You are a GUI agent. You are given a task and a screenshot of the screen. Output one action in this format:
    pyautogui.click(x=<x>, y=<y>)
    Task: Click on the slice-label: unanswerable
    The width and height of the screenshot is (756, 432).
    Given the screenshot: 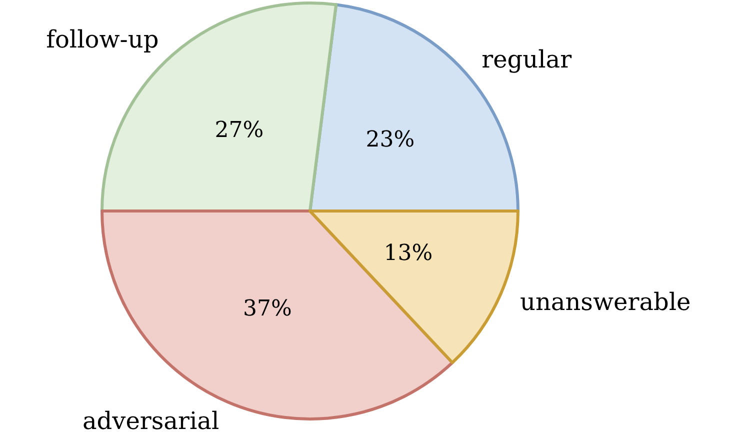 What is the action you would take?
    pyautogui.click(x=605, y=302)
    